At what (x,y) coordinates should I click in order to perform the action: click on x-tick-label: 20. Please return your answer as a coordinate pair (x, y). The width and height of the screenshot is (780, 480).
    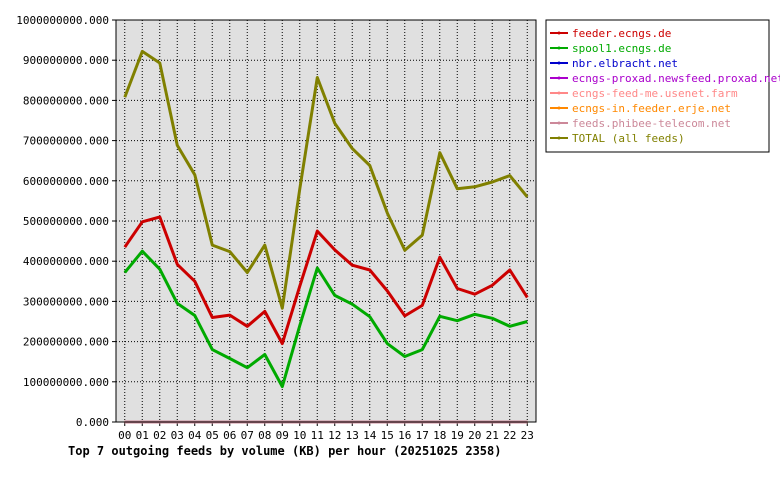
    Looking at the image, I should click on (474, 435).